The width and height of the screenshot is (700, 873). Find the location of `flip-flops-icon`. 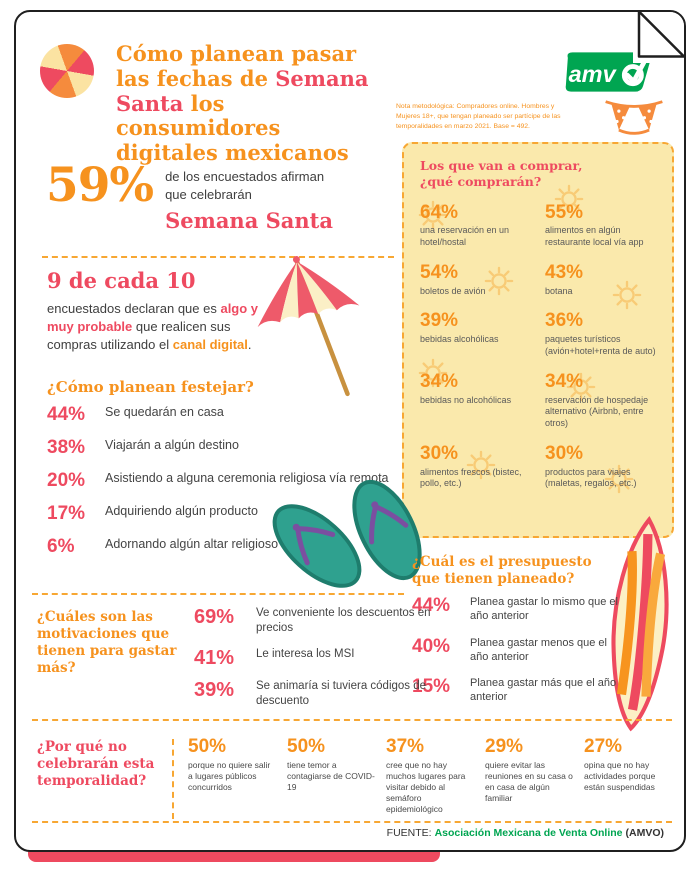

flip-flops-icon is located at coordinates (356, 537).